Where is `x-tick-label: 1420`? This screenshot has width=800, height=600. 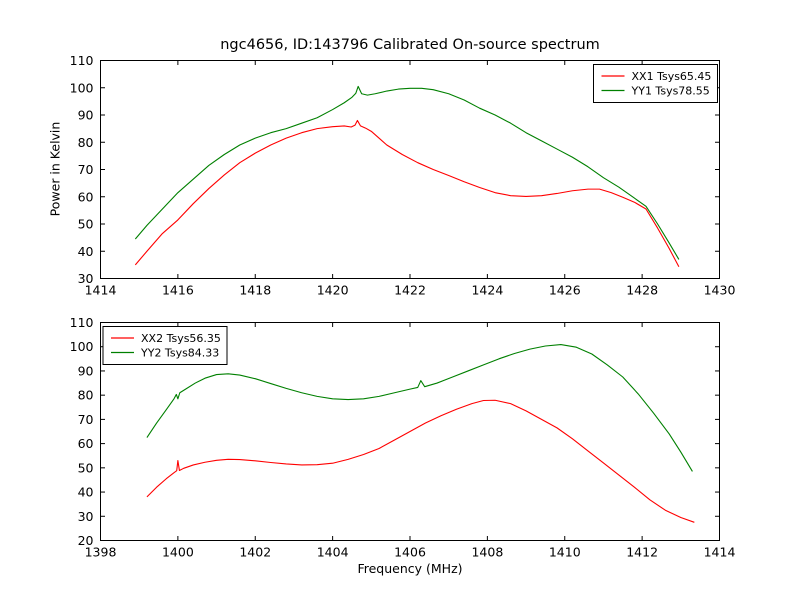
x-tick-label: 1420 is located at coordinates (333, 290).